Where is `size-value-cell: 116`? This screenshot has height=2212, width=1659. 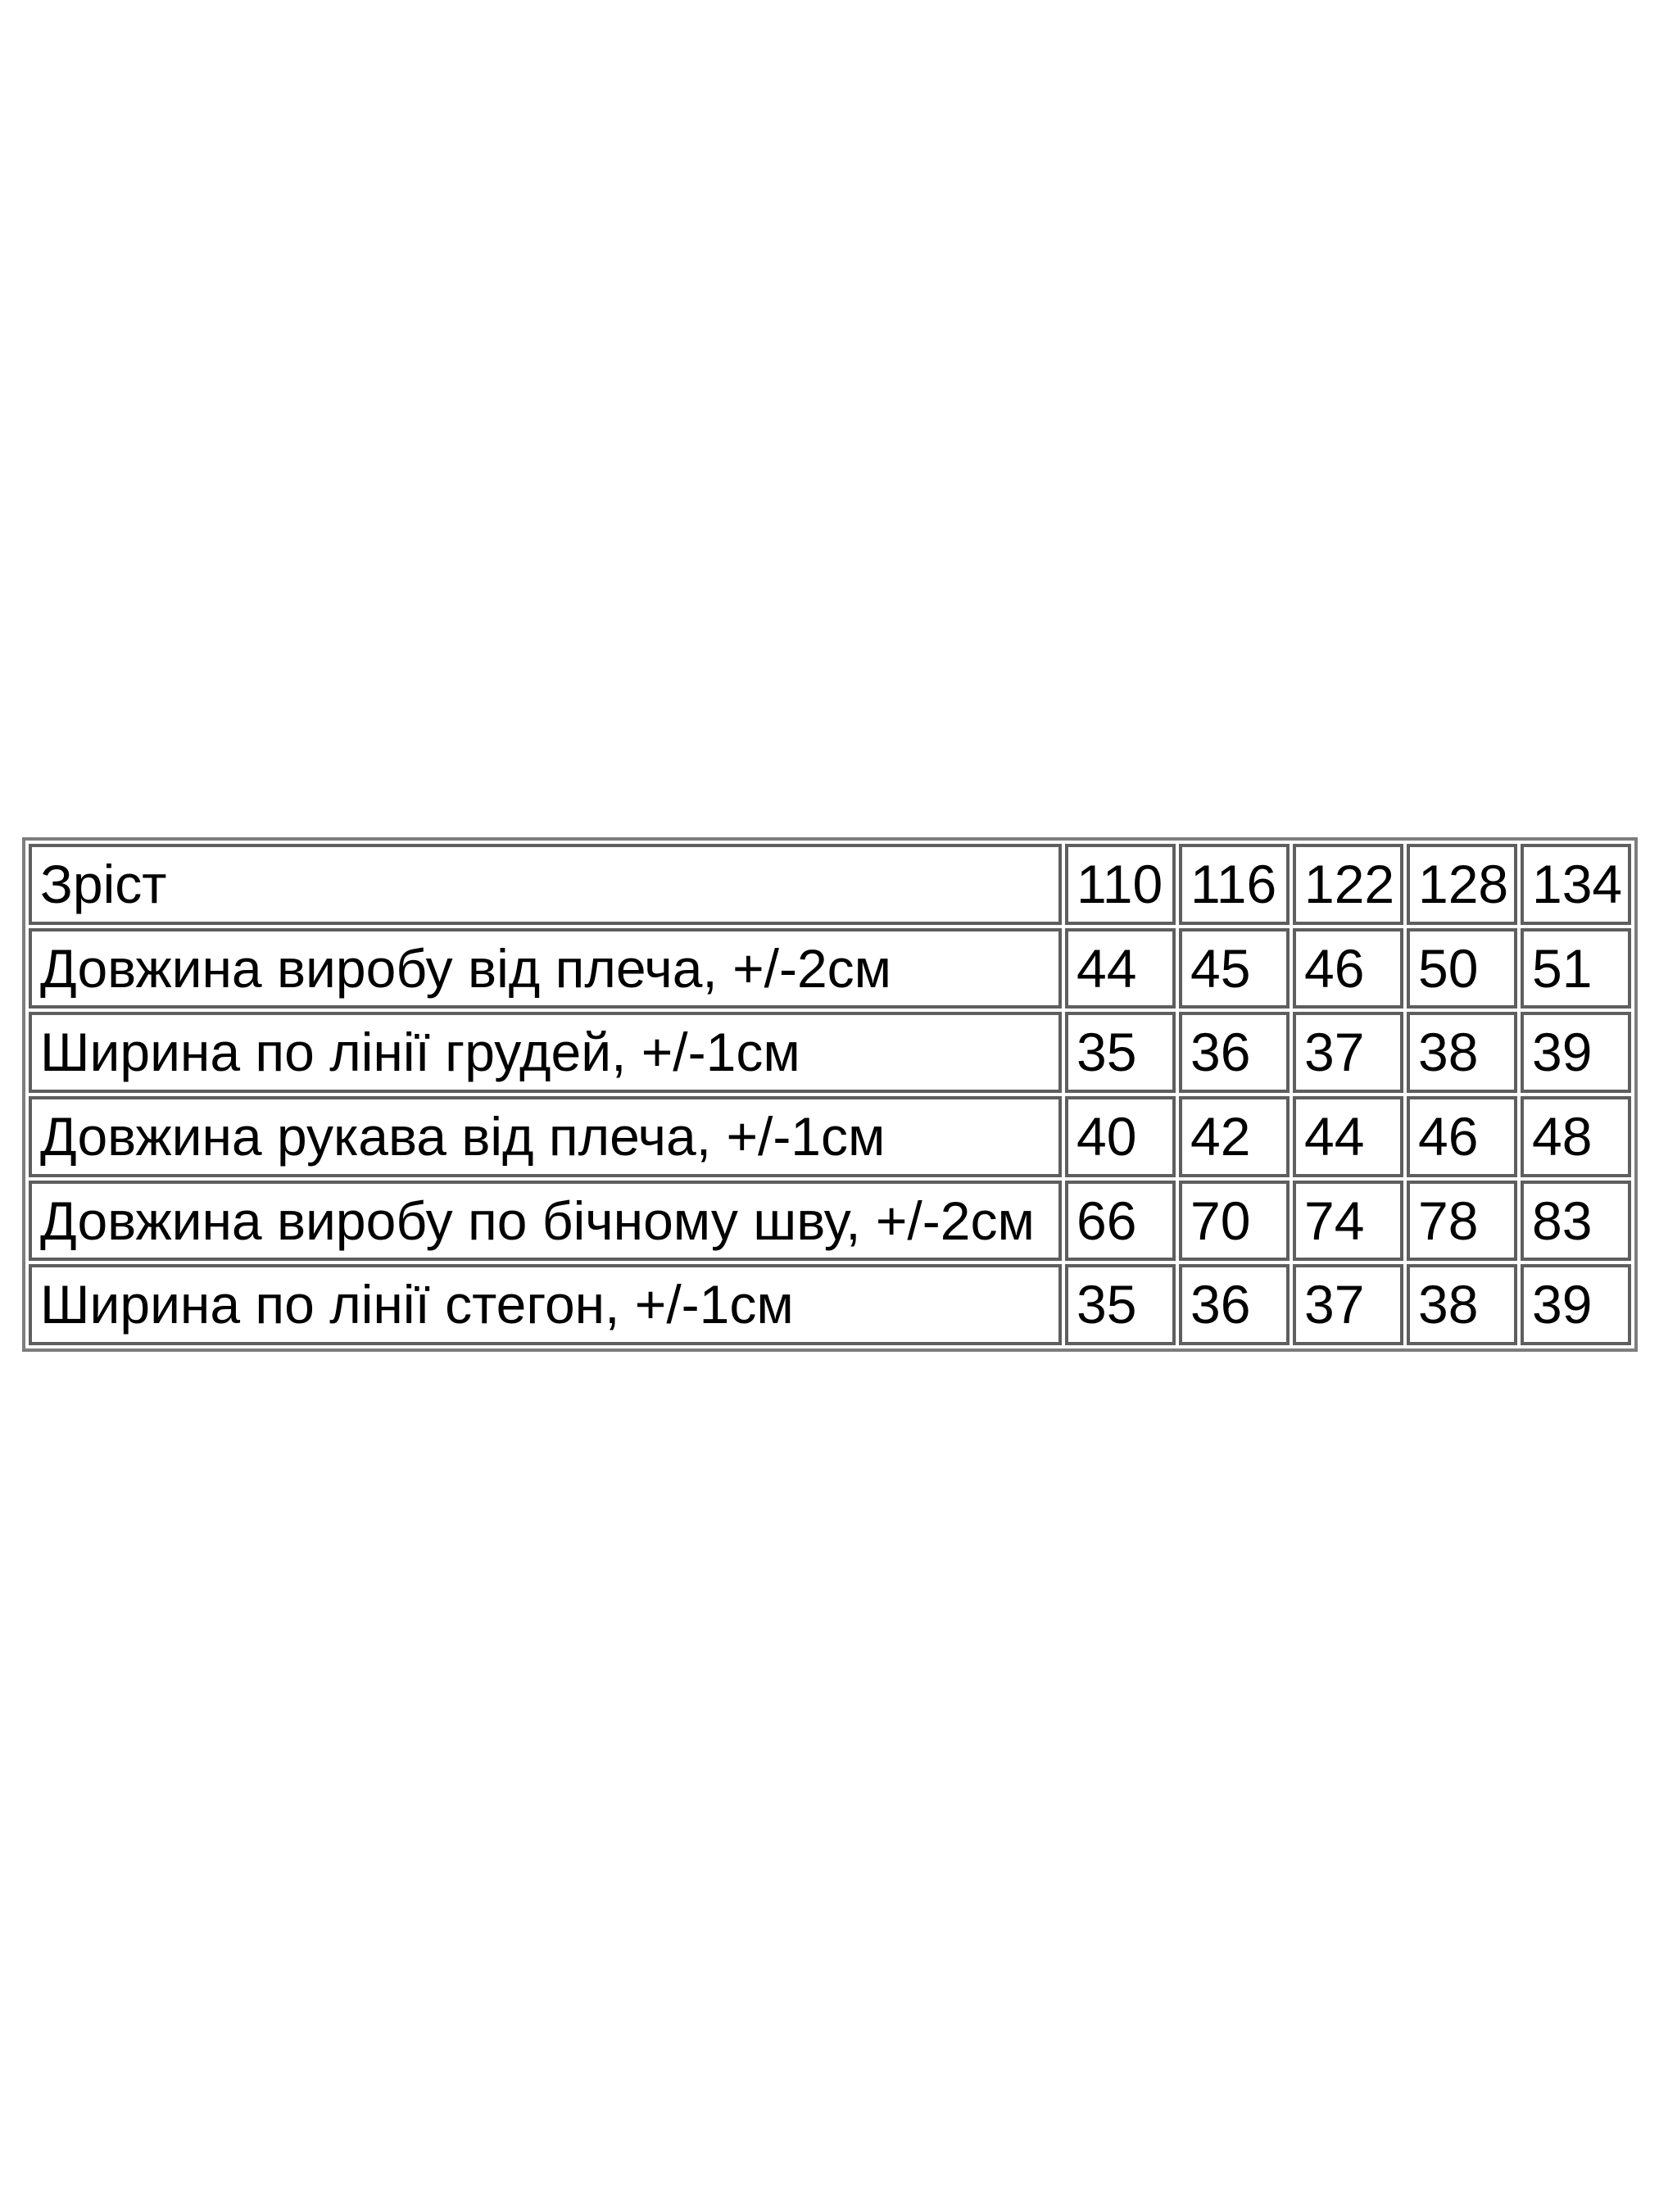
size-value-cell: 116 is located at coordinates (1234, 884).